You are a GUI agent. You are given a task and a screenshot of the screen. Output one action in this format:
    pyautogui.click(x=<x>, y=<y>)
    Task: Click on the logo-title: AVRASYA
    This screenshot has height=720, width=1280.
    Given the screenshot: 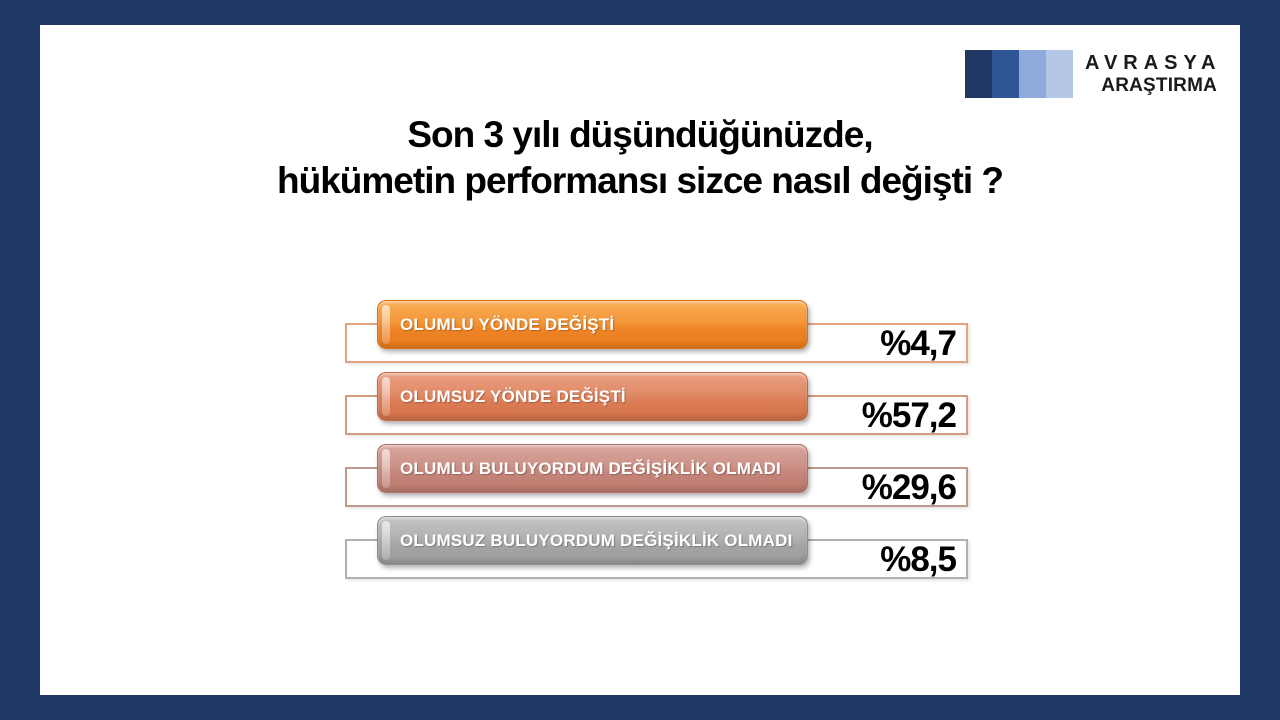 What is the action you would take?
    pyautogui.click(x=1153, y=63)
    